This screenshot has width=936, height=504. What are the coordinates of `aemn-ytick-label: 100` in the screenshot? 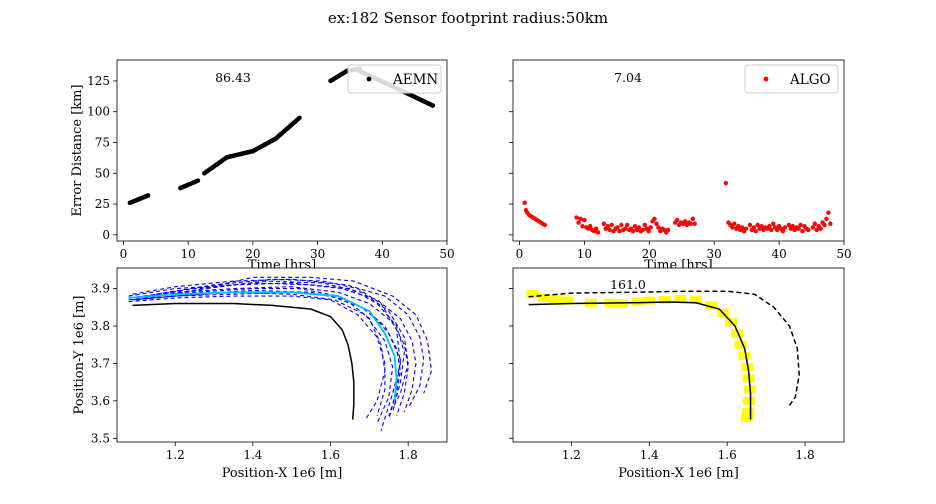 It's located at (98, 112).